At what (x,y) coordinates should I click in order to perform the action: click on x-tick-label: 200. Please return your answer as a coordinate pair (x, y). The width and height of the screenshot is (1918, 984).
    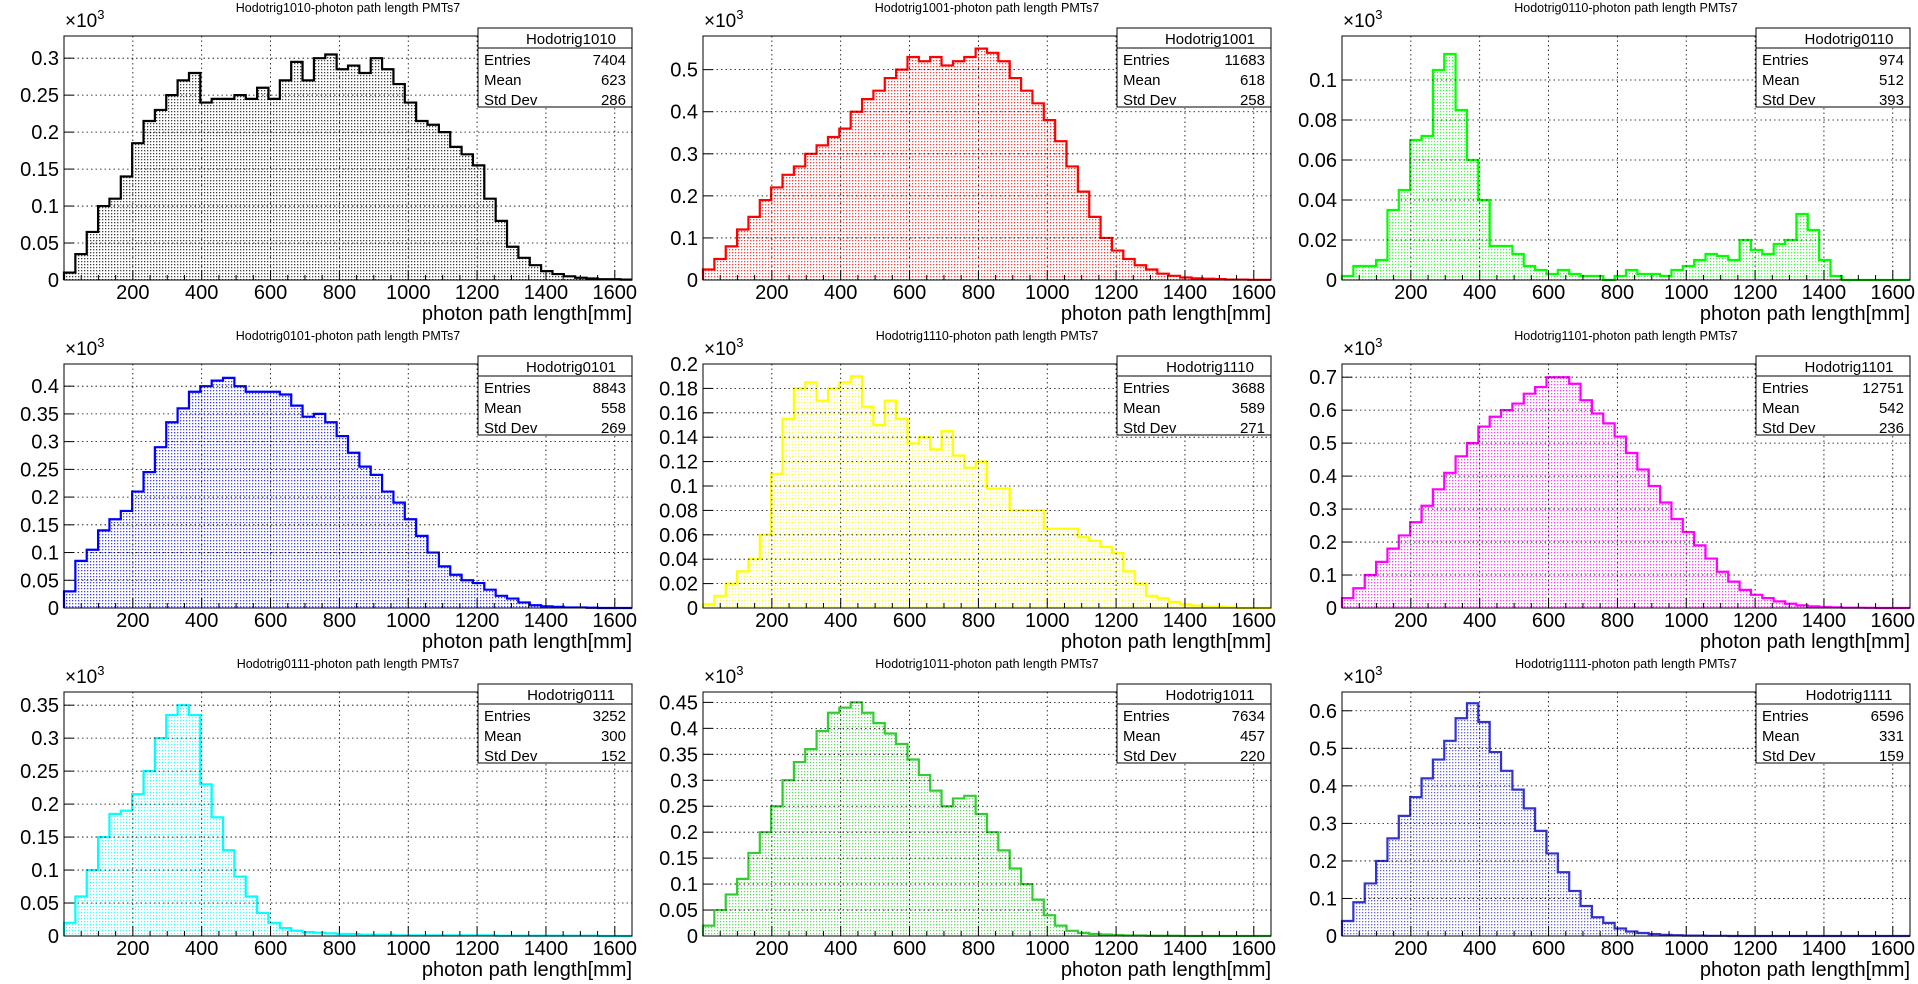
    Looking at the image, I should click on (771, 949).